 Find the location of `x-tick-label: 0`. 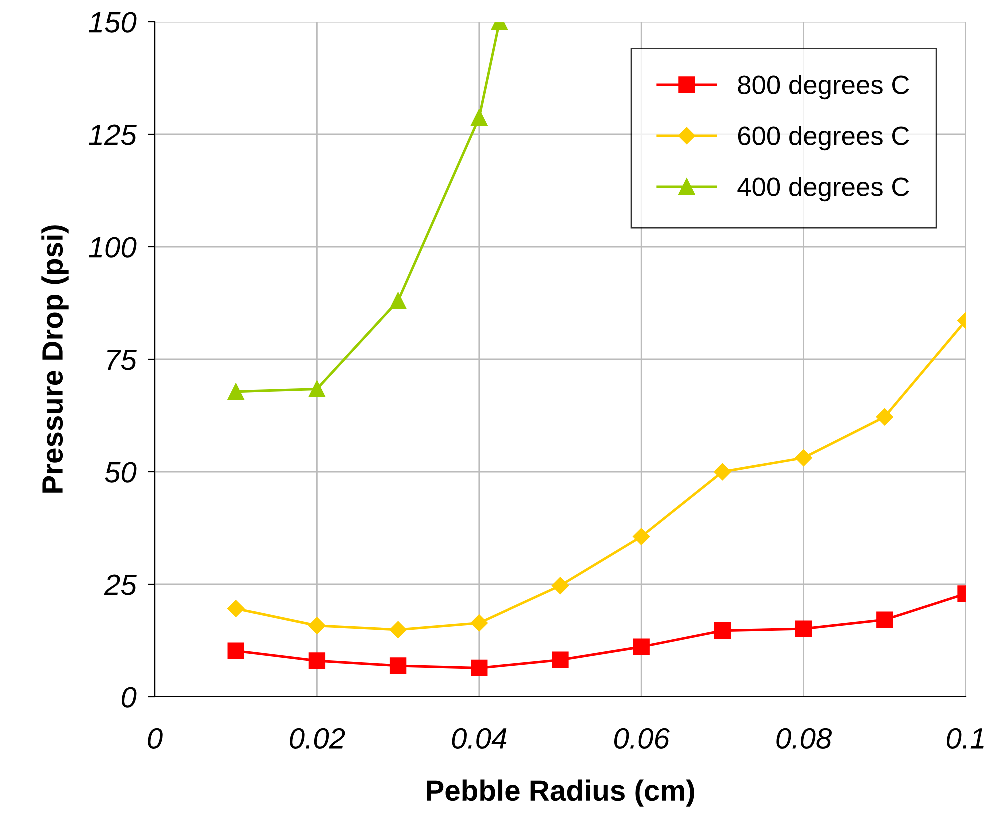

x-tick-label: 0 is located at coordinates (155, 738).